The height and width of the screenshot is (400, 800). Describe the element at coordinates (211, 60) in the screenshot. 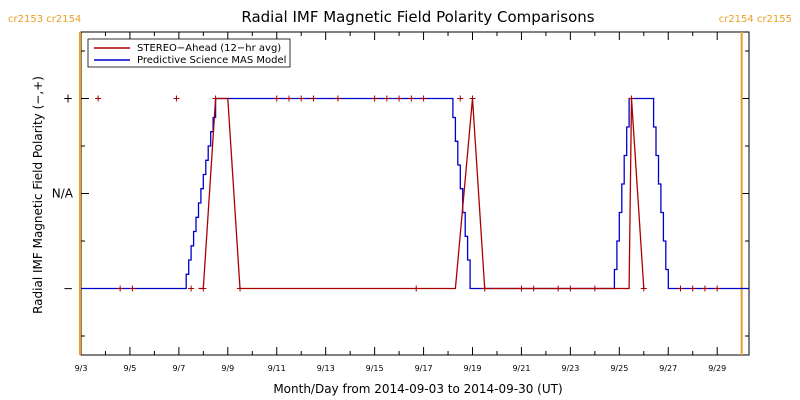

I see `legend-mas-label: Predictive Science MAS Model` at that location.